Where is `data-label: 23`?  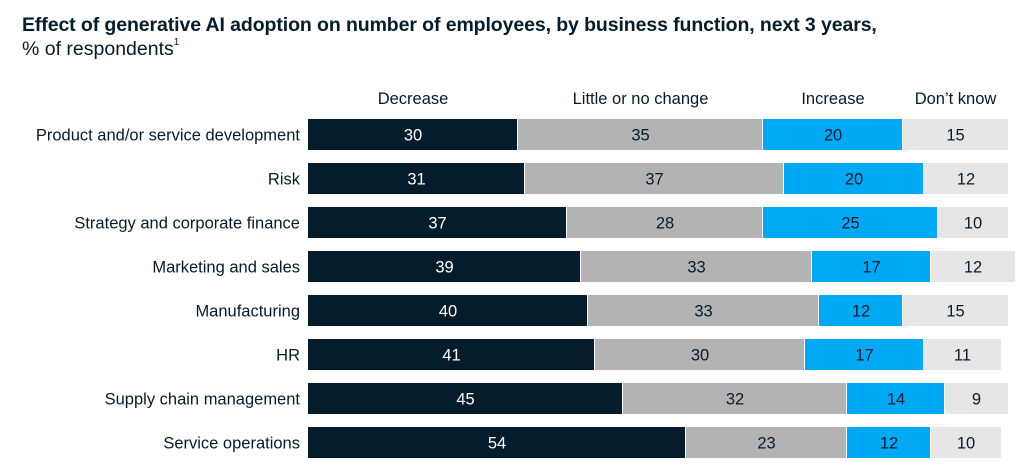
data-label: 23 is located at coordinates (766, 444).